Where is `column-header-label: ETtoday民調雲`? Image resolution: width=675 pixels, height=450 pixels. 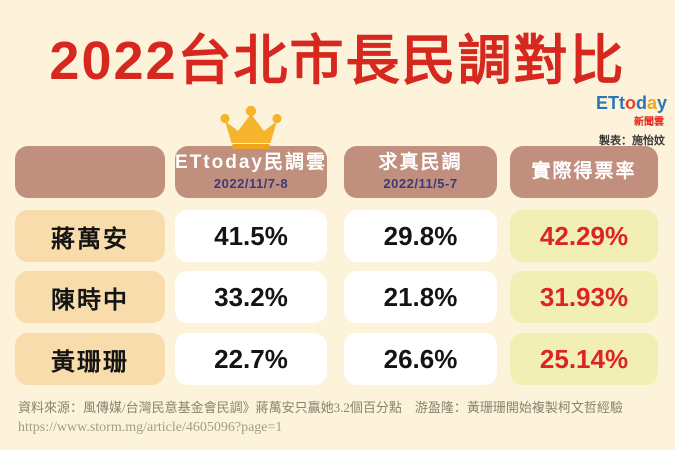
column-header-label: ETtoday民調雲 is located at coordinates (251, 163).